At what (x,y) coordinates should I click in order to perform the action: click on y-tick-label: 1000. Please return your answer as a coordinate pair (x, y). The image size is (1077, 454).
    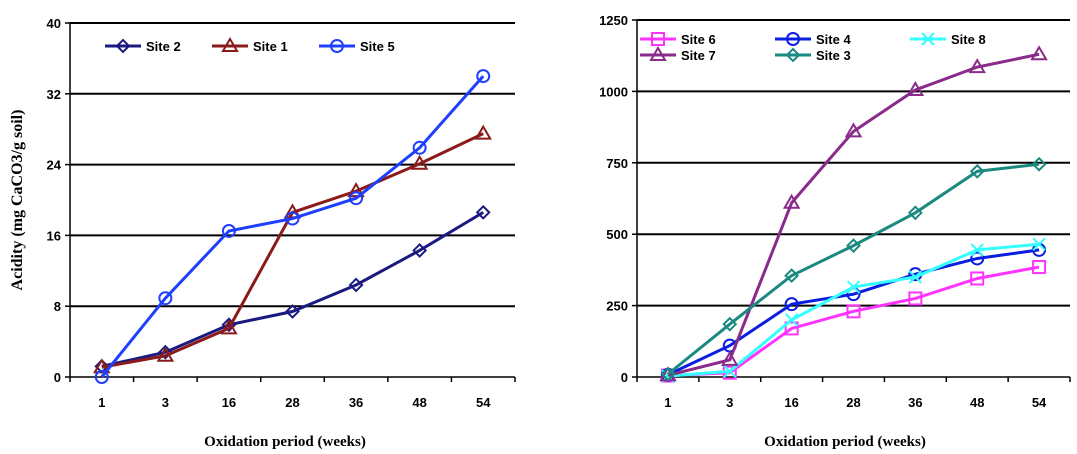
    Looking at the image, I should click on (613, 91).